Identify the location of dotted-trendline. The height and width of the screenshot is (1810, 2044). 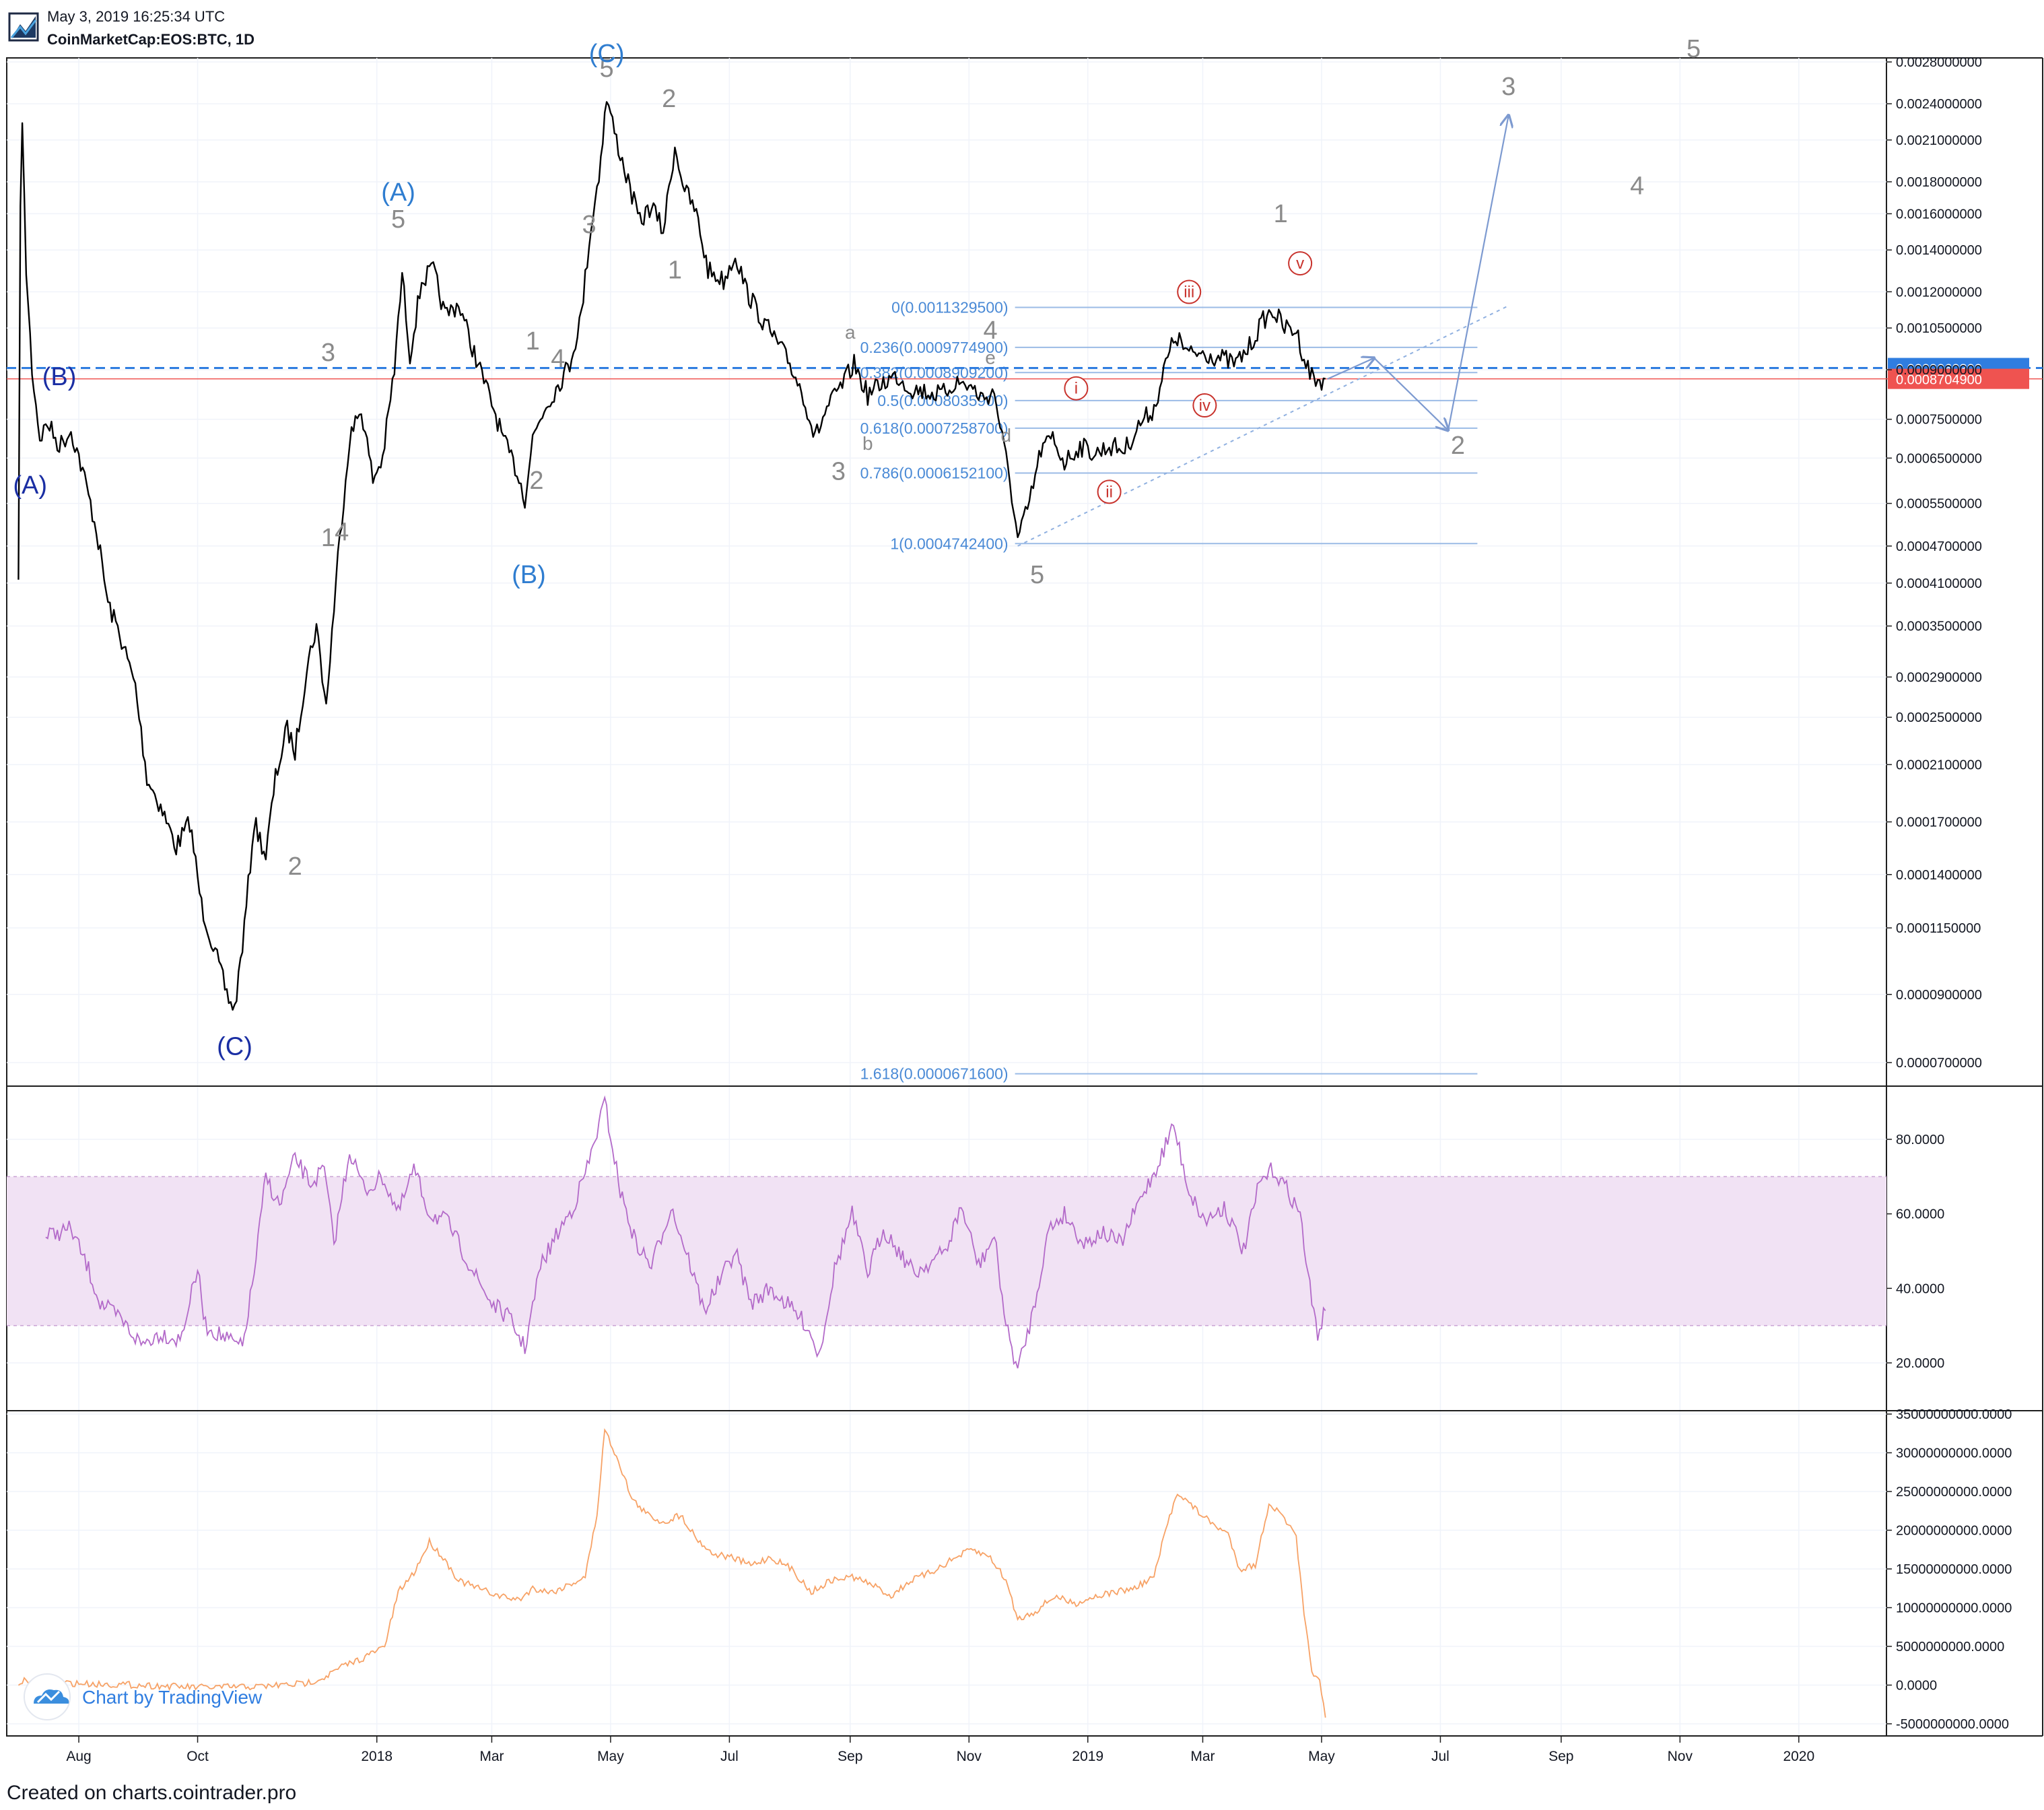
(1263, 426).